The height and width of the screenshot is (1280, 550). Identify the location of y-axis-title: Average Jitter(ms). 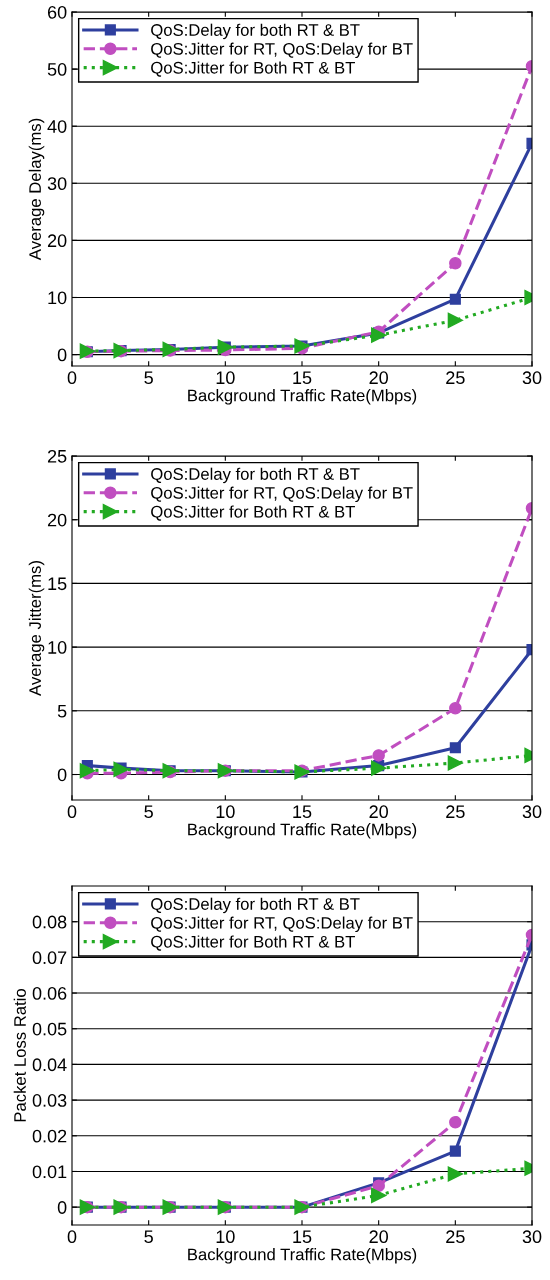
(36, 628).